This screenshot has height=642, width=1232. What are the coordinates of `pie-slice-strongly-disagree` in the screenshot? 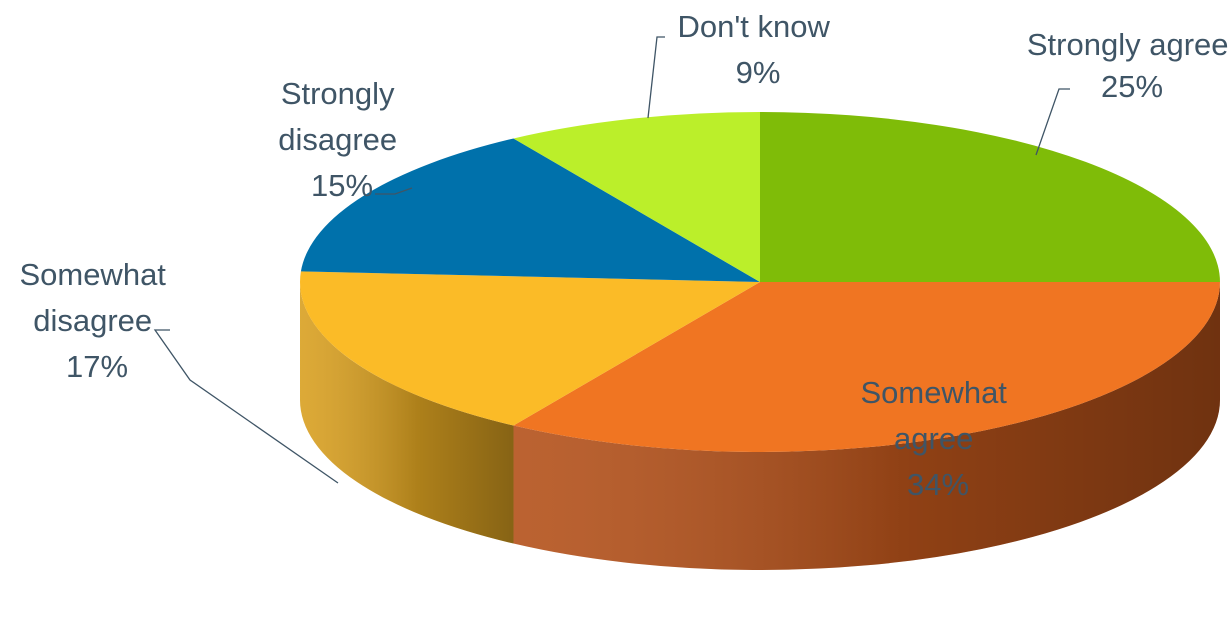 It's located at (530, 210).